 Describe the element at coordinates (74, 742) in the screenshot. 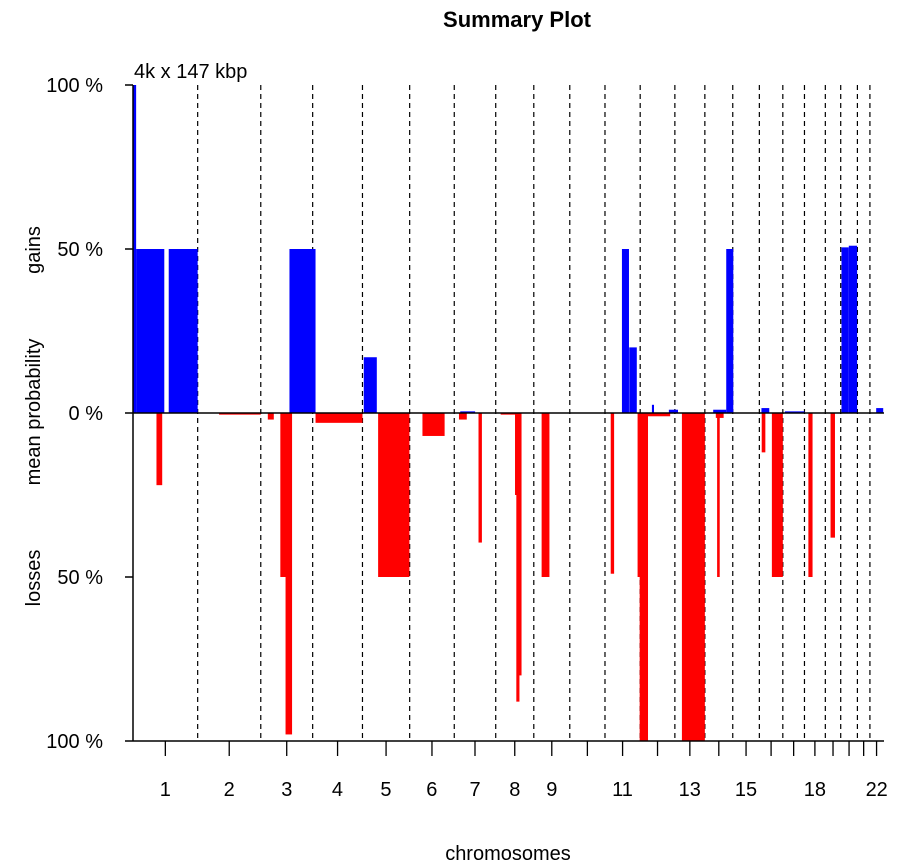

I see `y-tick-label-5: 100 %` at that location.